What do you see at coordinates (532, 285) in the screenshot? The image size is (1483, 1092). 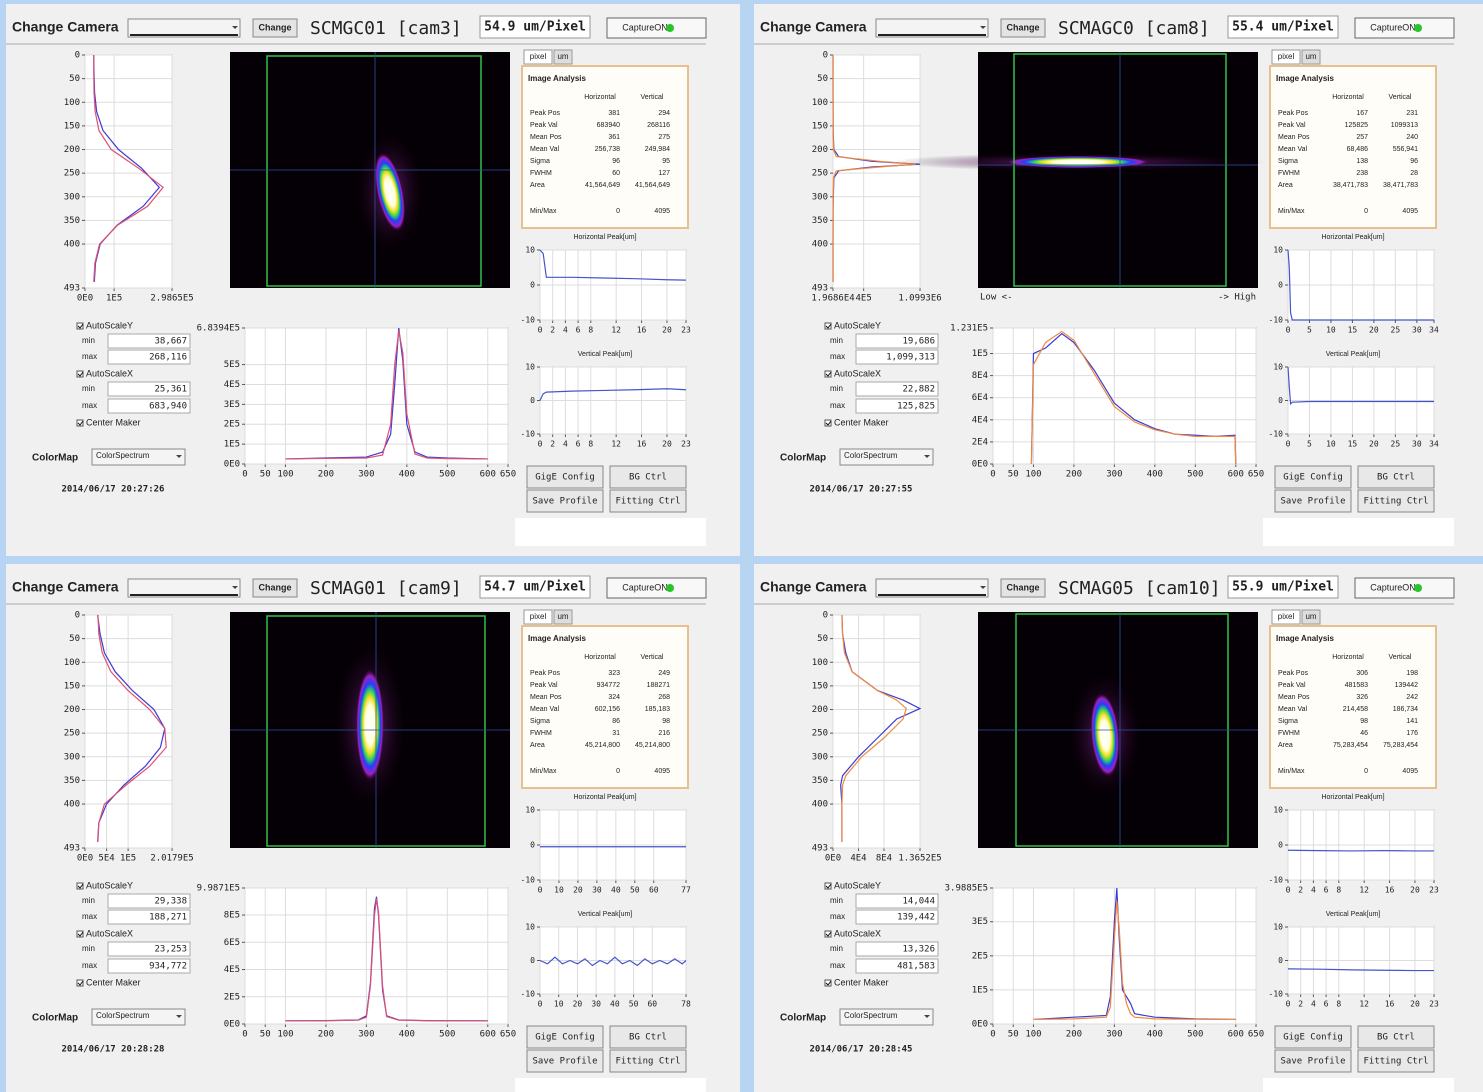 I see `y-tick-label: 0` at bounding box center [532, 285].